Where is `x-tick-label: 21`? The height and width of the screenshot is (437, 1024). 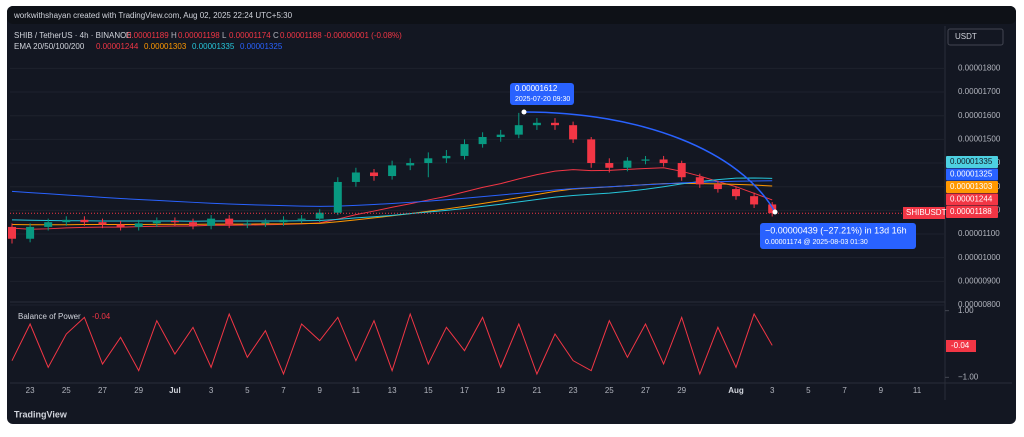 x-tick-label: 21 is located at coordinates (536, 390).